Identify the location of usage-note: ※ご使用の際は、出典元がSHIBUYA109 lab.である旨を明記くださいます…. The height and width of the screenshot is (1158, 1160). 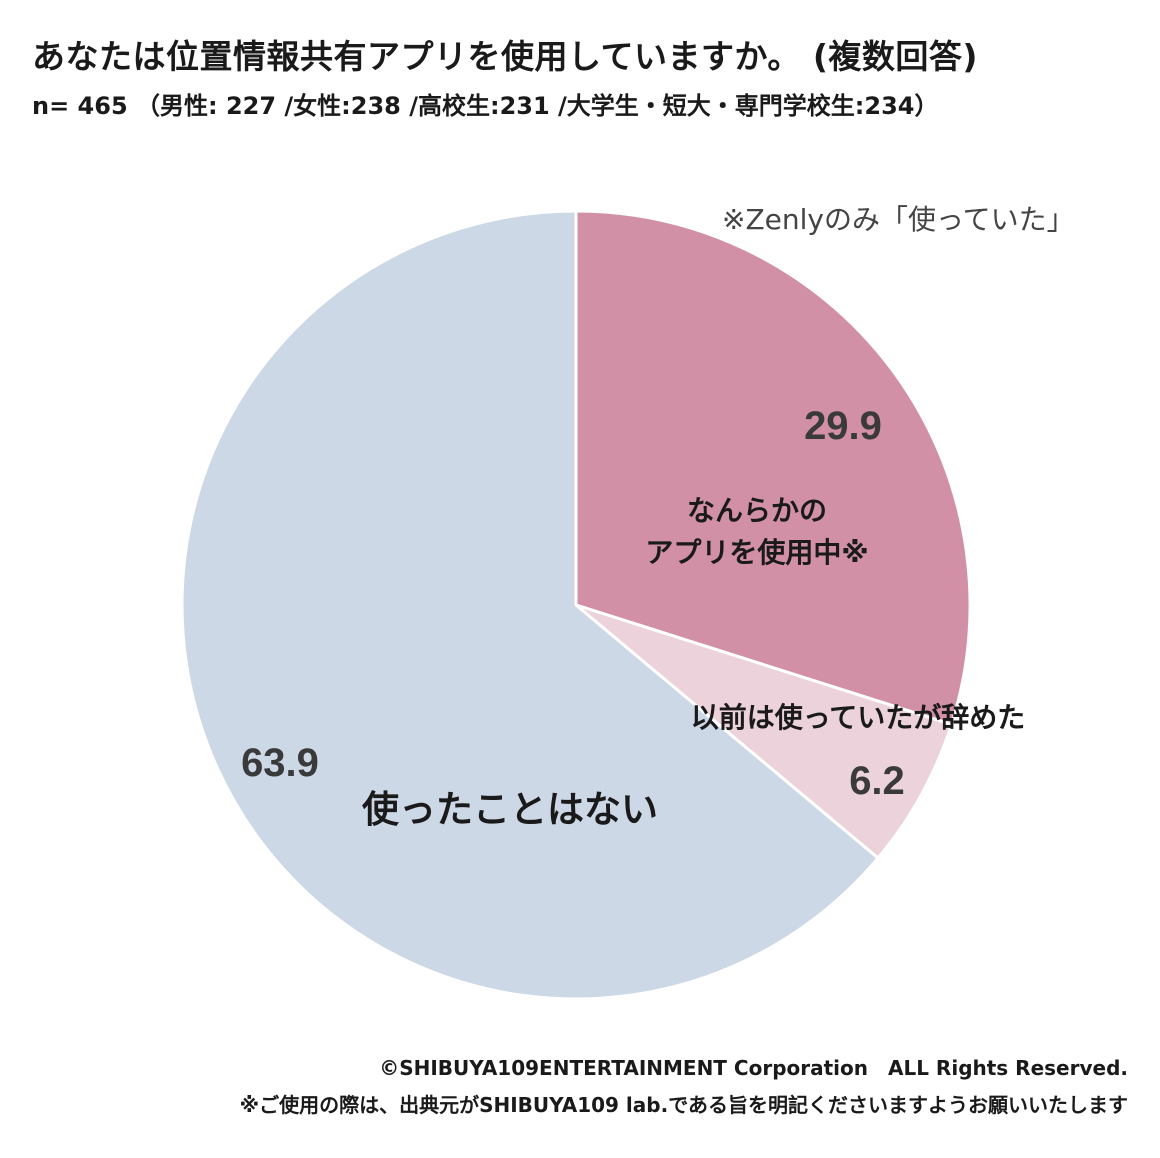
(683, 1105).